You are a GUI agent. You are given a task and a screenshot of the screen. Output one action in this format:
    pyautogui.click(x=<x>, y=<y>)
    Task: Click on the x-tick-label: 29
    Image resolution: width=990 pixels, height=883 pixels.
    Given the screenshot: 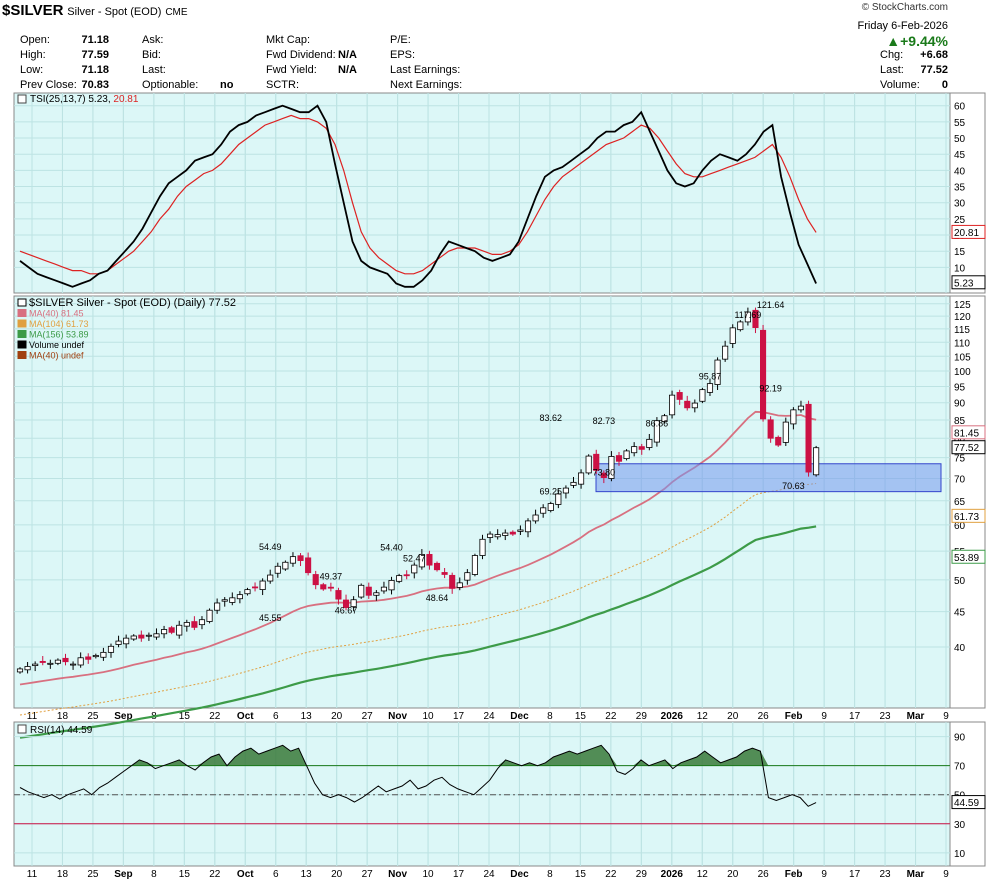 What is the action you would take?
    pyautogui.click(x=642, y=874)
    